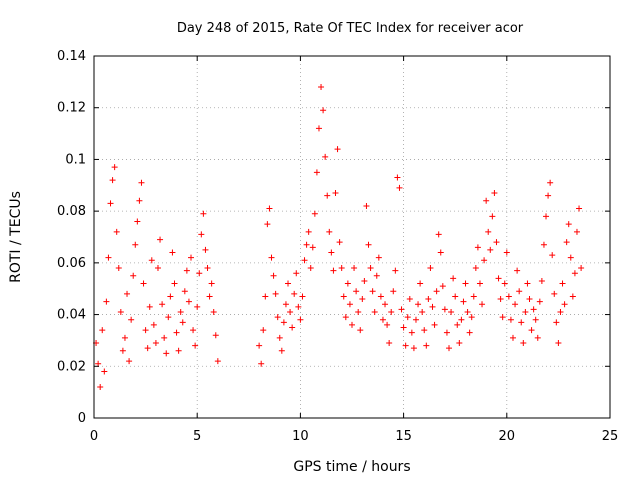 This screenshot has height=480, width=640. I want to click on y-tick-label: 0.02, so click(71, 366).